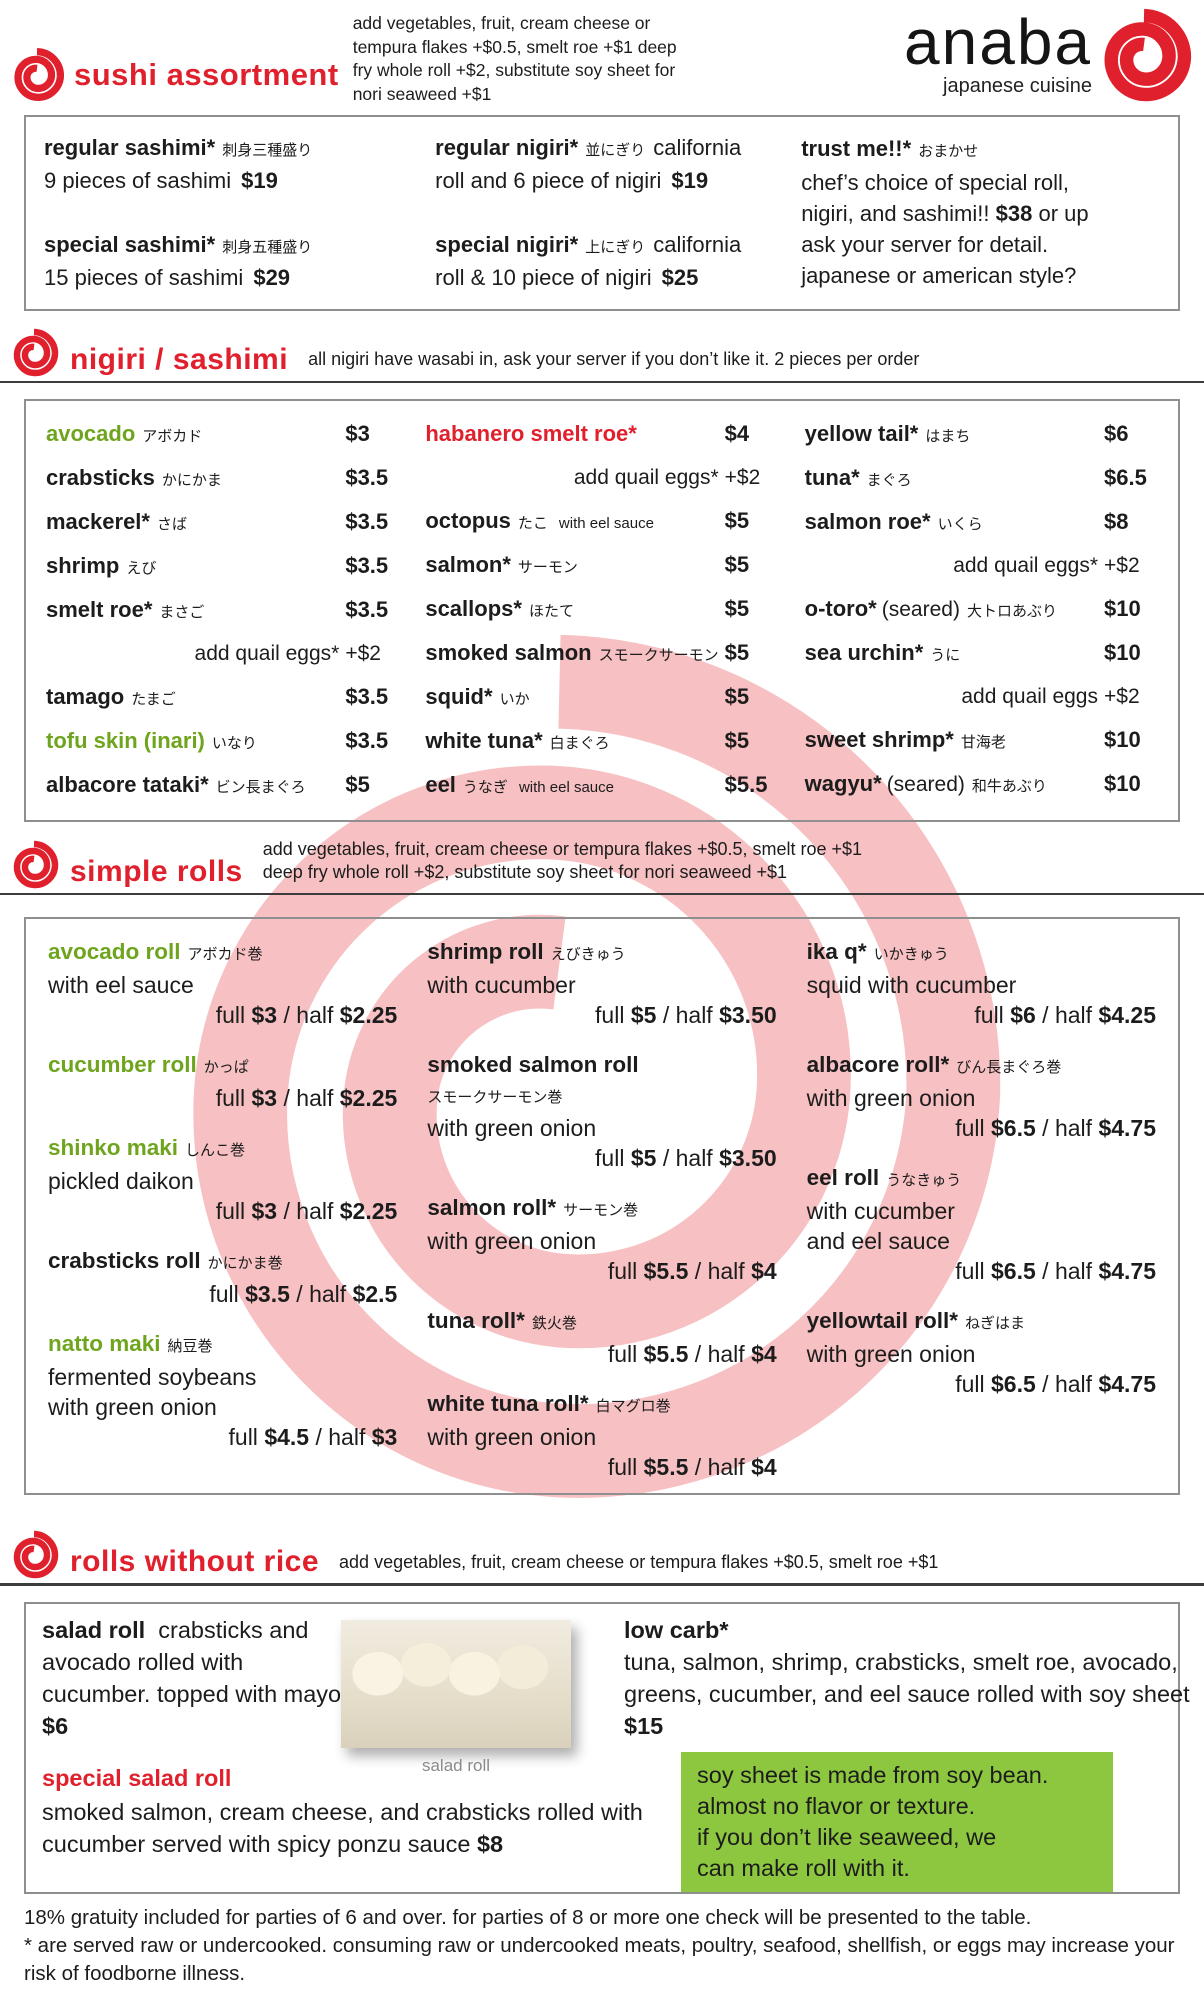 Image resolution: width=1204 pixels, height=2000 pixels. I want to click on nigiri-item-row: o-toro* (seared) 大トロあぶり $10, so click(981, 610).